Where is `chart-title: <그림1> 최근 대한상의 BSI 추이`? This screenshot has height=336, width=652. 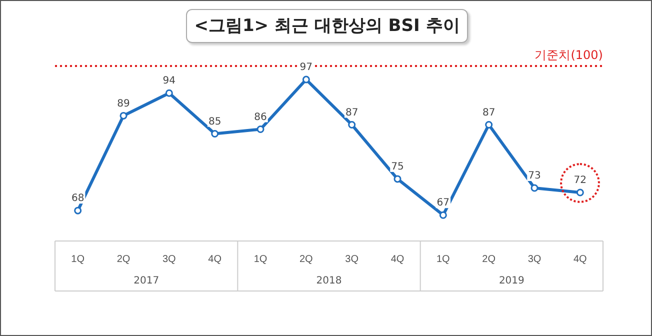
chart-title: <그림1> 최근 대한상의 BSI 추이 is located at coordinates (327, 26).